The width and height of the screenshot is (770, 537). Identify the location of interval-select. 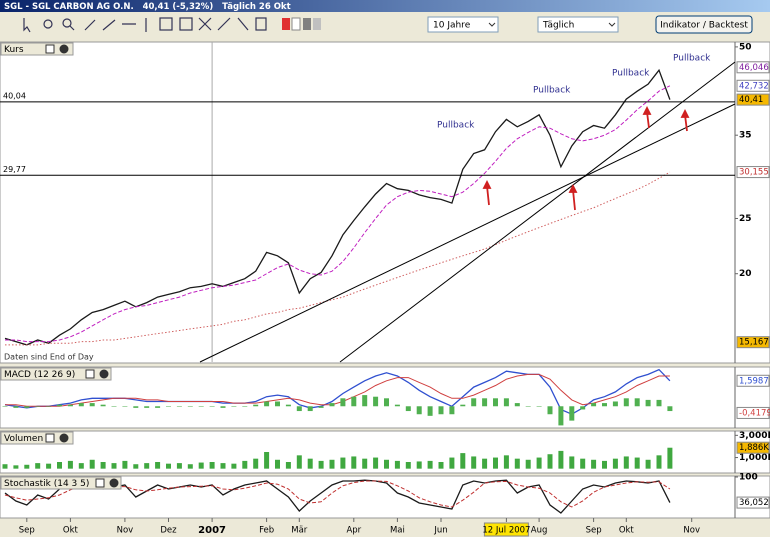
(578, 24).